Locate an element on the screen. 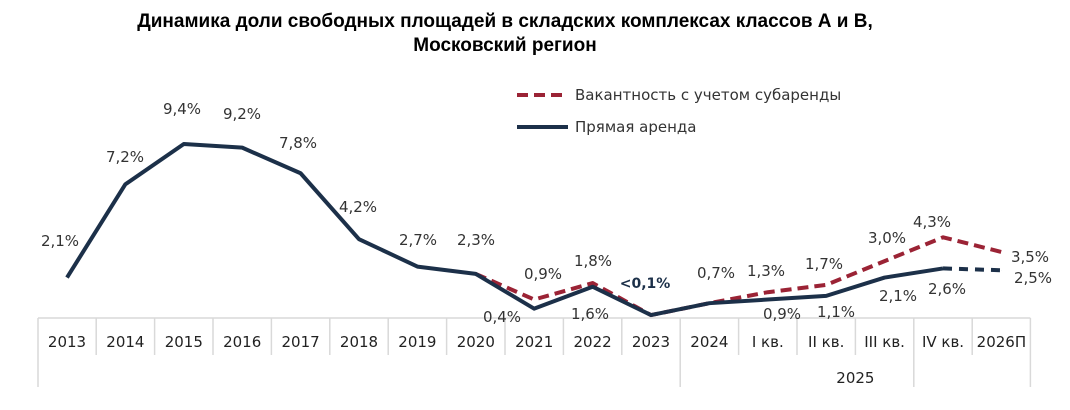 Image resolution: width=1070 pixels, height=410 pixels. x-group-label: 2025 is located at coordinates (855, 378).